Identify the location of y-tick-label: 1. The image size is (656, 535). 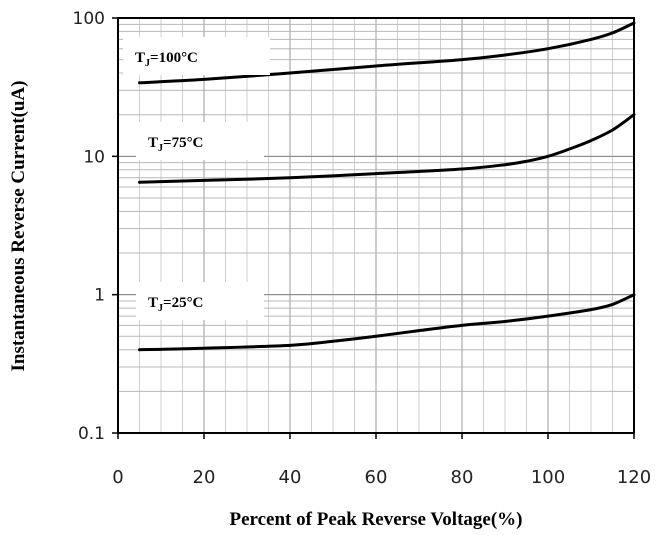
(99, 296).